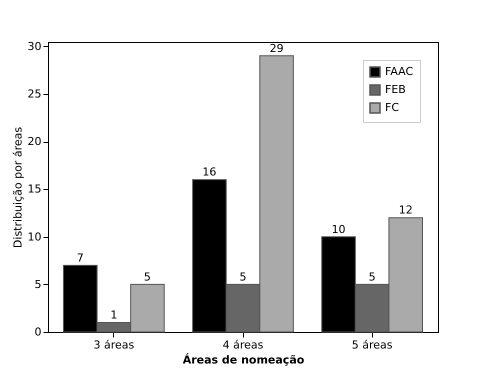 The image size is (504, 378). I want to click on data-label: 7, so click(80, 257).